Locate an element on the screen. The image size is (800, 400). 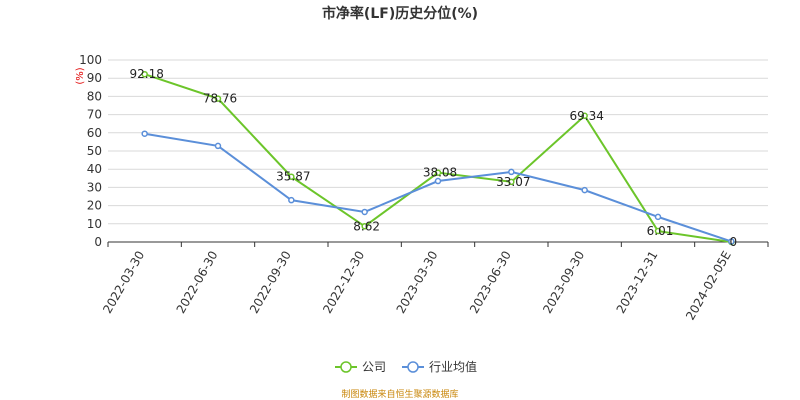
y-tick-label: 0 is located at coordinates (98, 242).